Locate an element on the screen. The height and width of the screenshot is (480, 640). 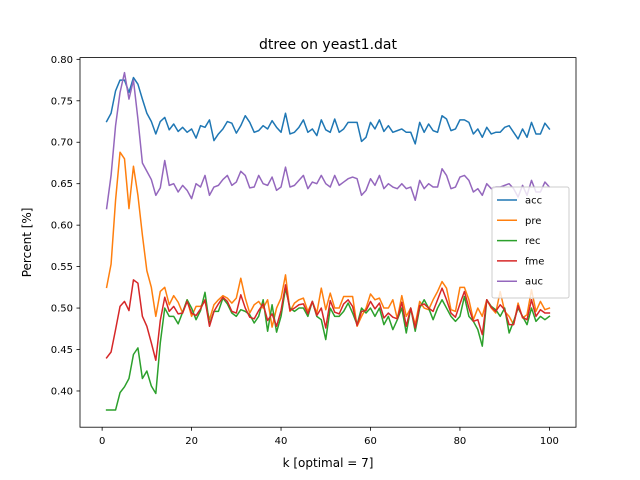
legend-label-fme: fme is located at coordinates (534, 261).